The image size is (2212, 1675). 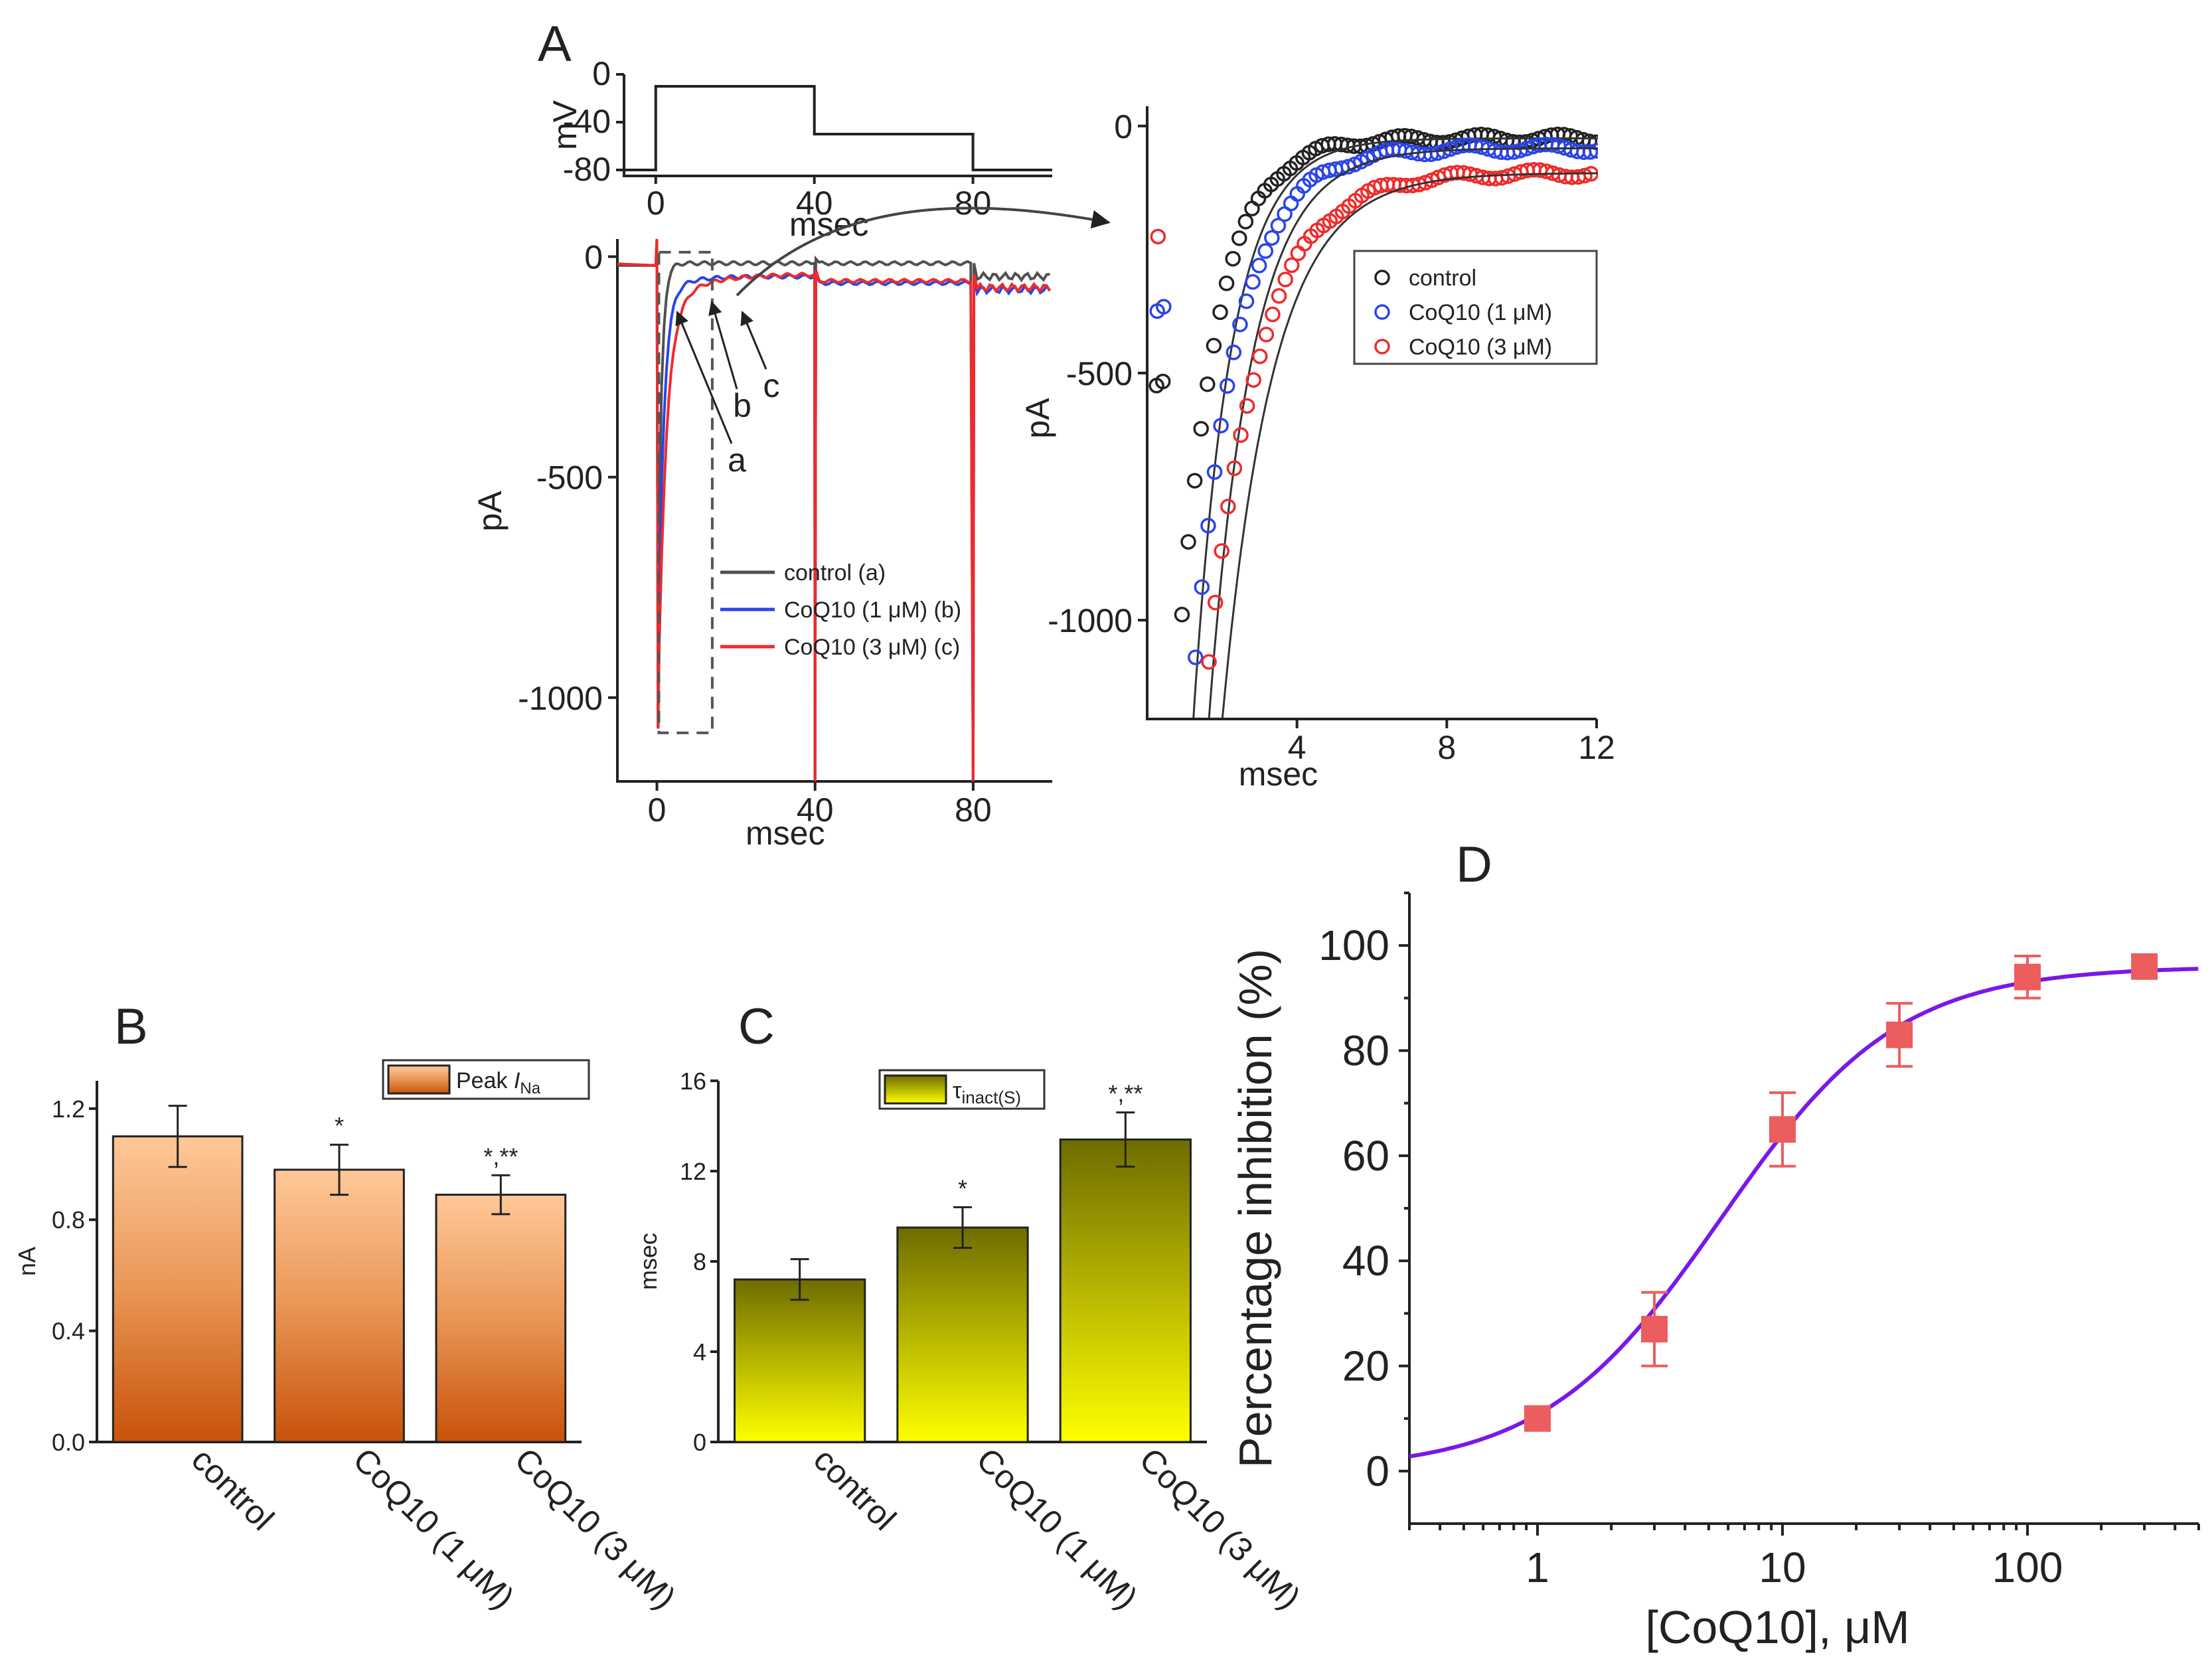 What do you see at coordinates (1377, 1471) in the screenshot?
I see `dose-y-tick-label: 0` at bounding box center [1377, 1471].